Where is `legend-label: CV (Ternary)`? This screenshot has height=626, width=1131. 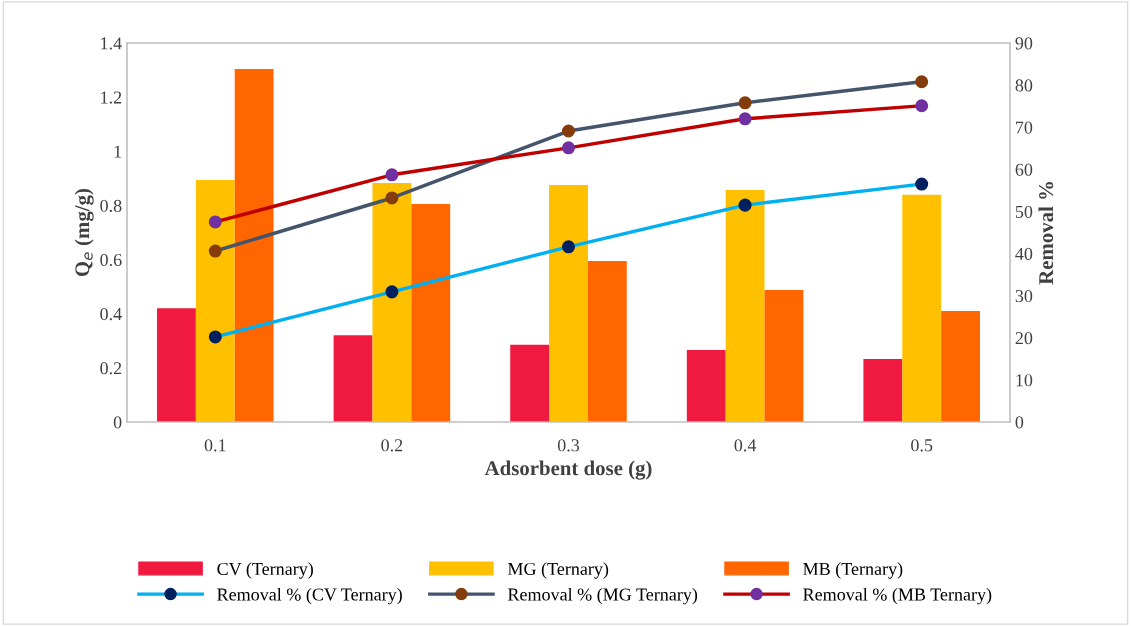
legend-label: CV (Ternary) is located at coordinates (265, 570).